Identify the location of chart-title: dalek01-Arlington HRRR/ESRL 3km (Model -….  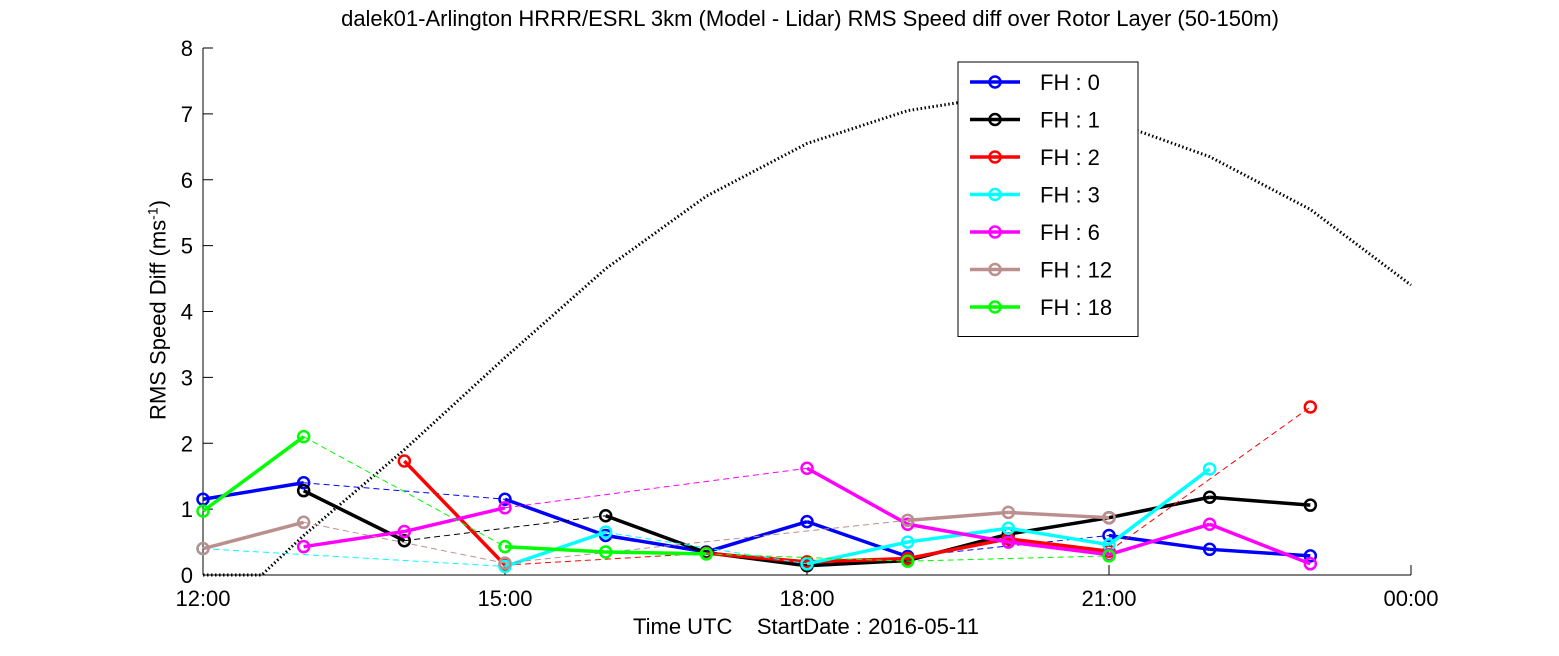
(810, 18).